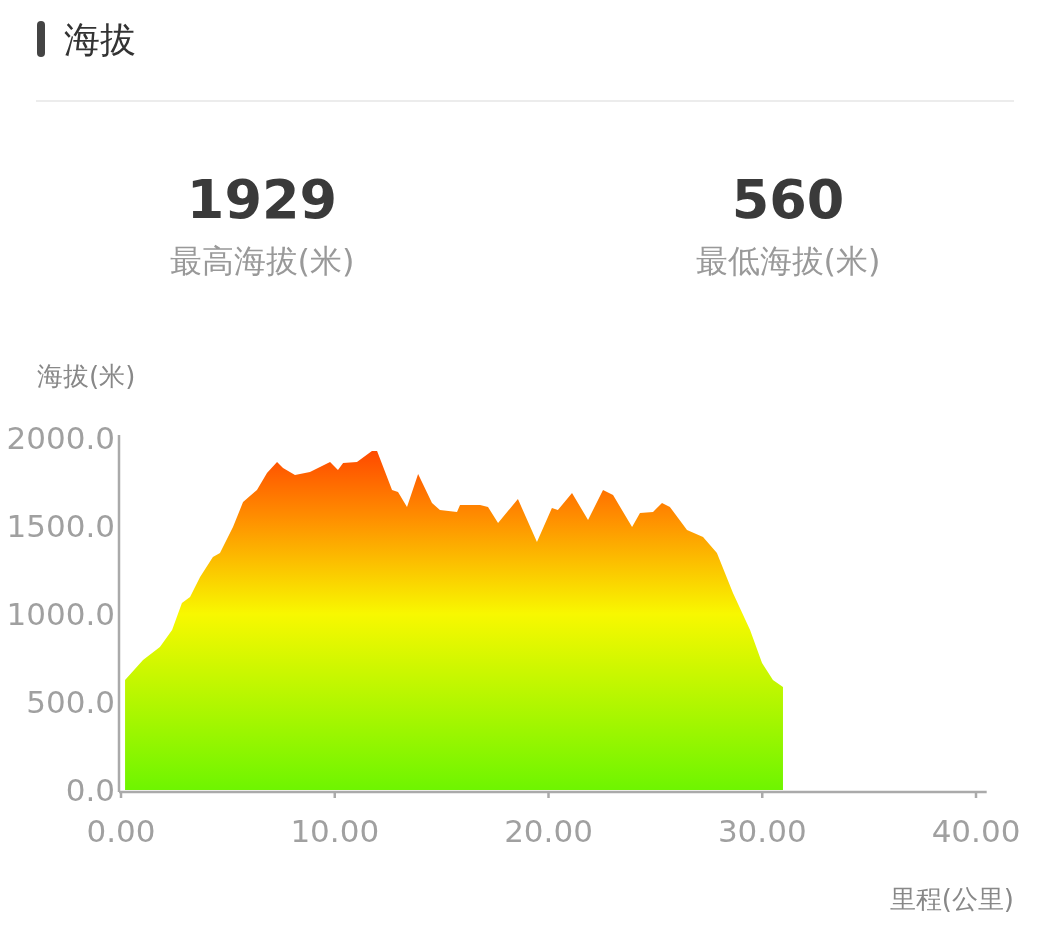 This screenshot has width=1050, height=937. I want to click on text: 1929, so click(262, 199).